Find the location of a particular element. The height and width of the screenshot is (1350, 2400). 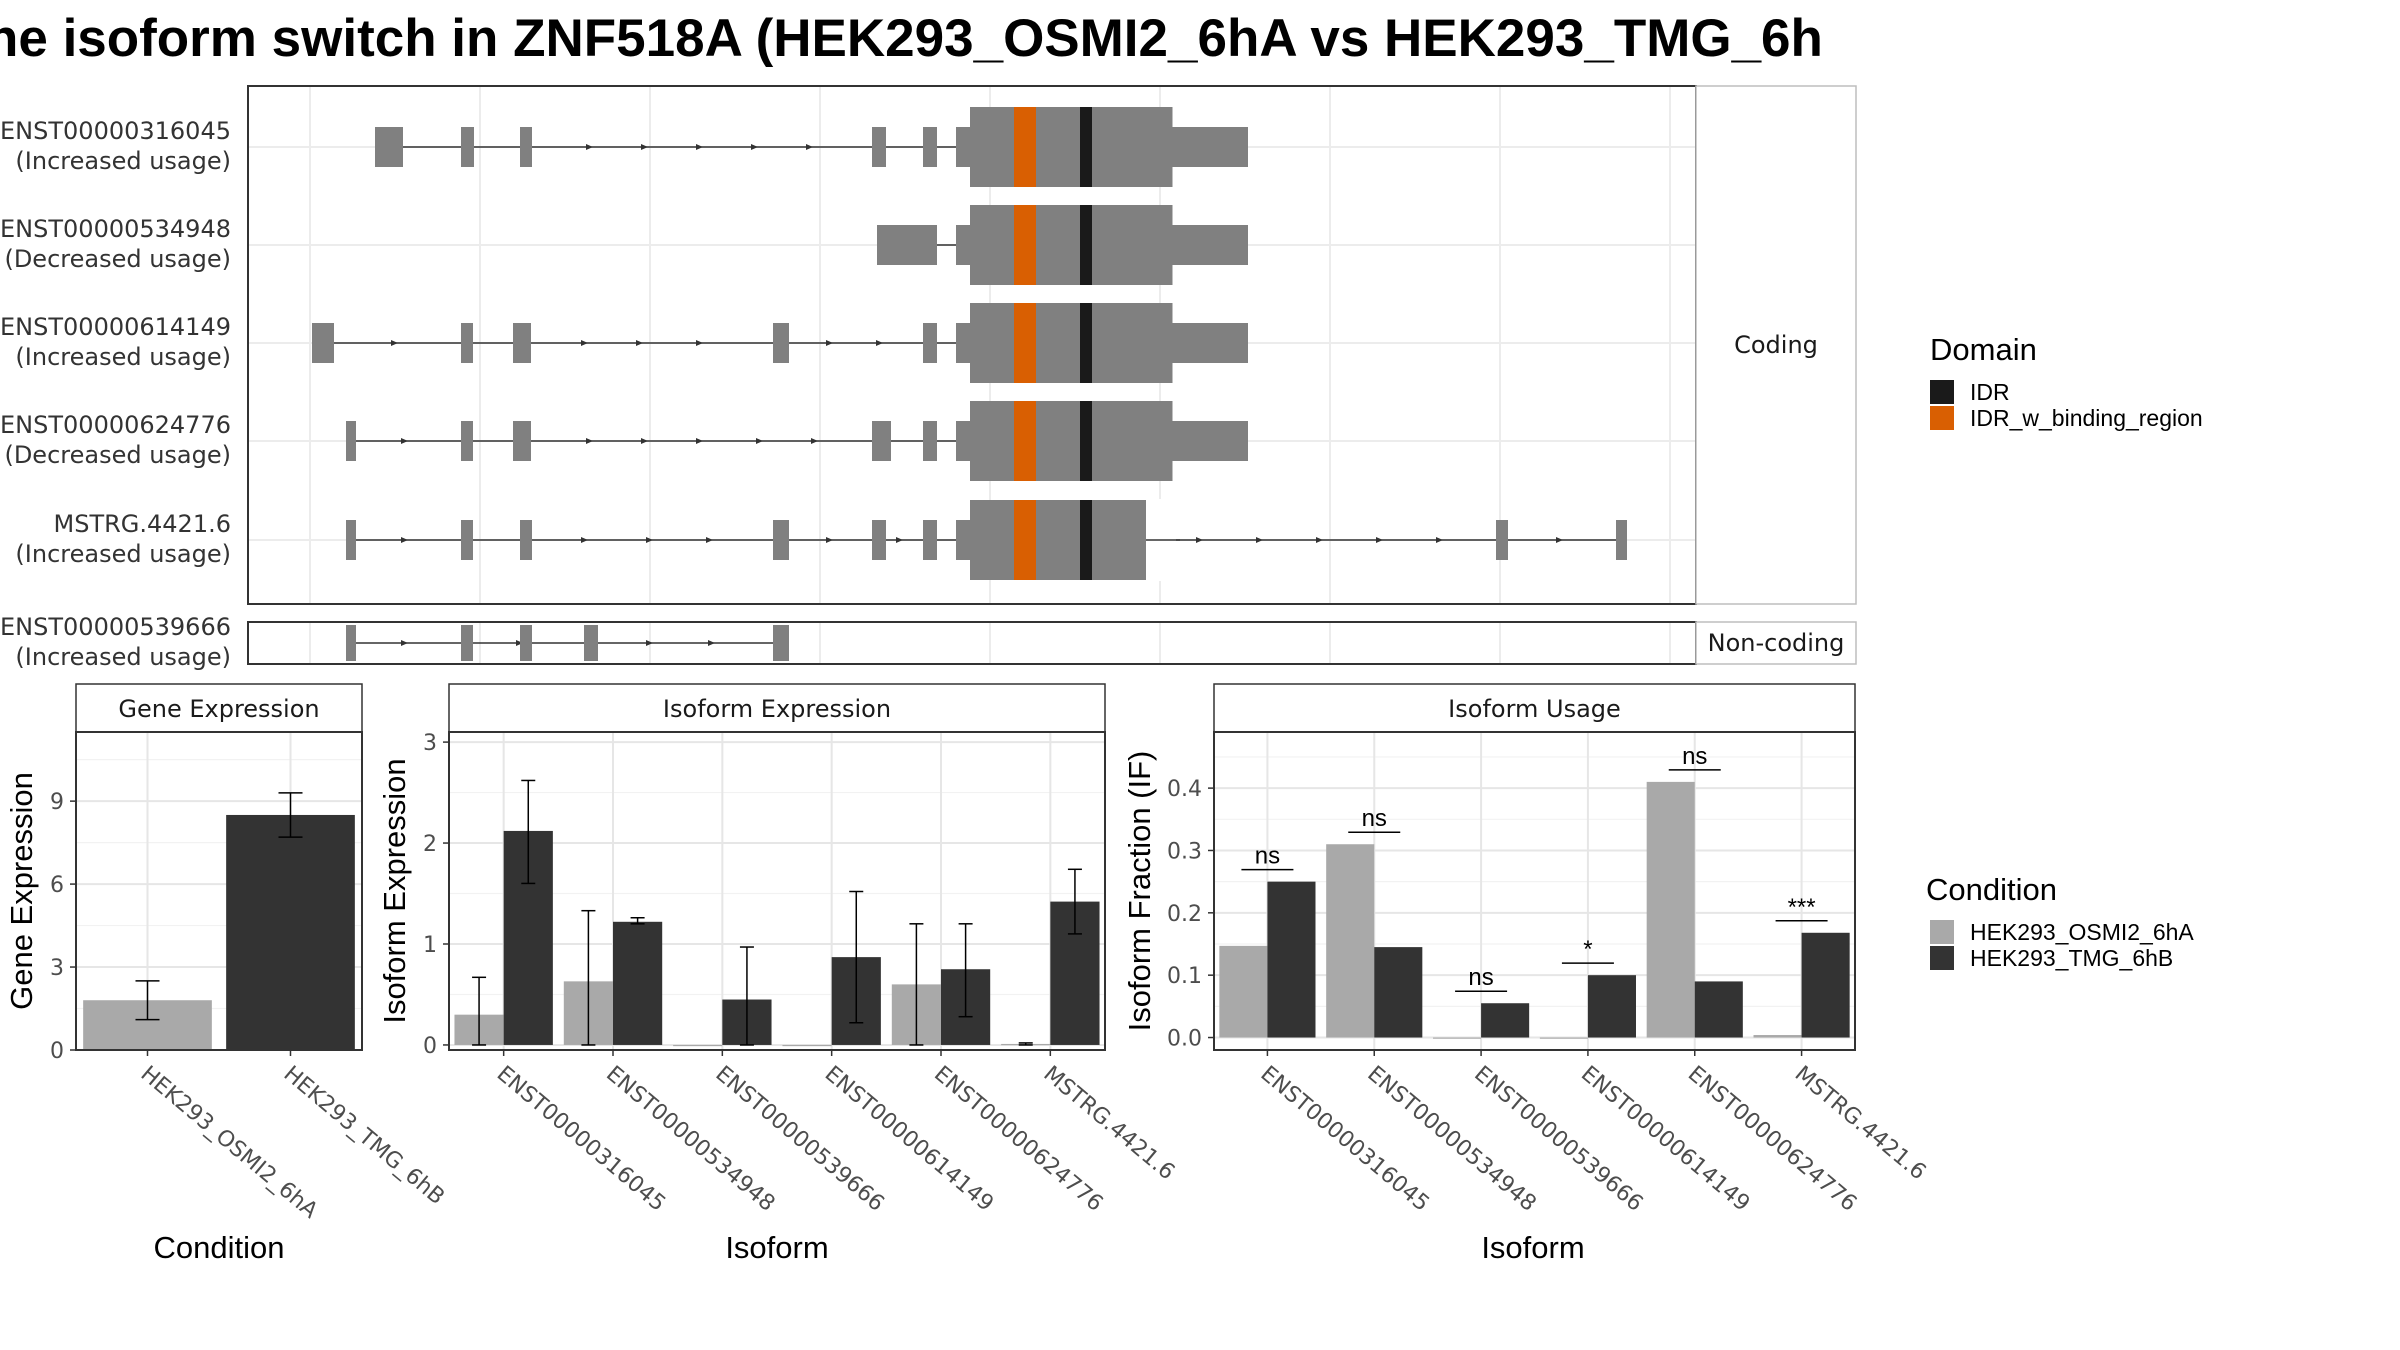

coding-strip-label: Coding is located at coordinates (1776, 345).